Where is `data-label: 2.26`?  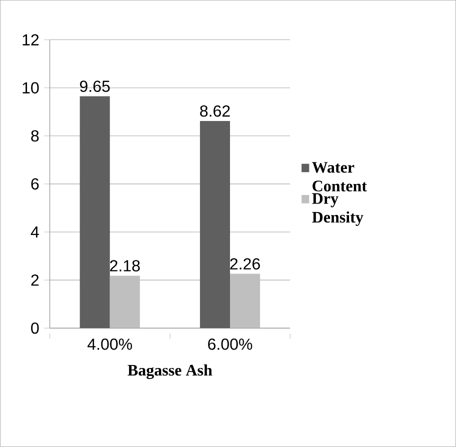
data-label: 2.26 is located at coordinates (245, 264).